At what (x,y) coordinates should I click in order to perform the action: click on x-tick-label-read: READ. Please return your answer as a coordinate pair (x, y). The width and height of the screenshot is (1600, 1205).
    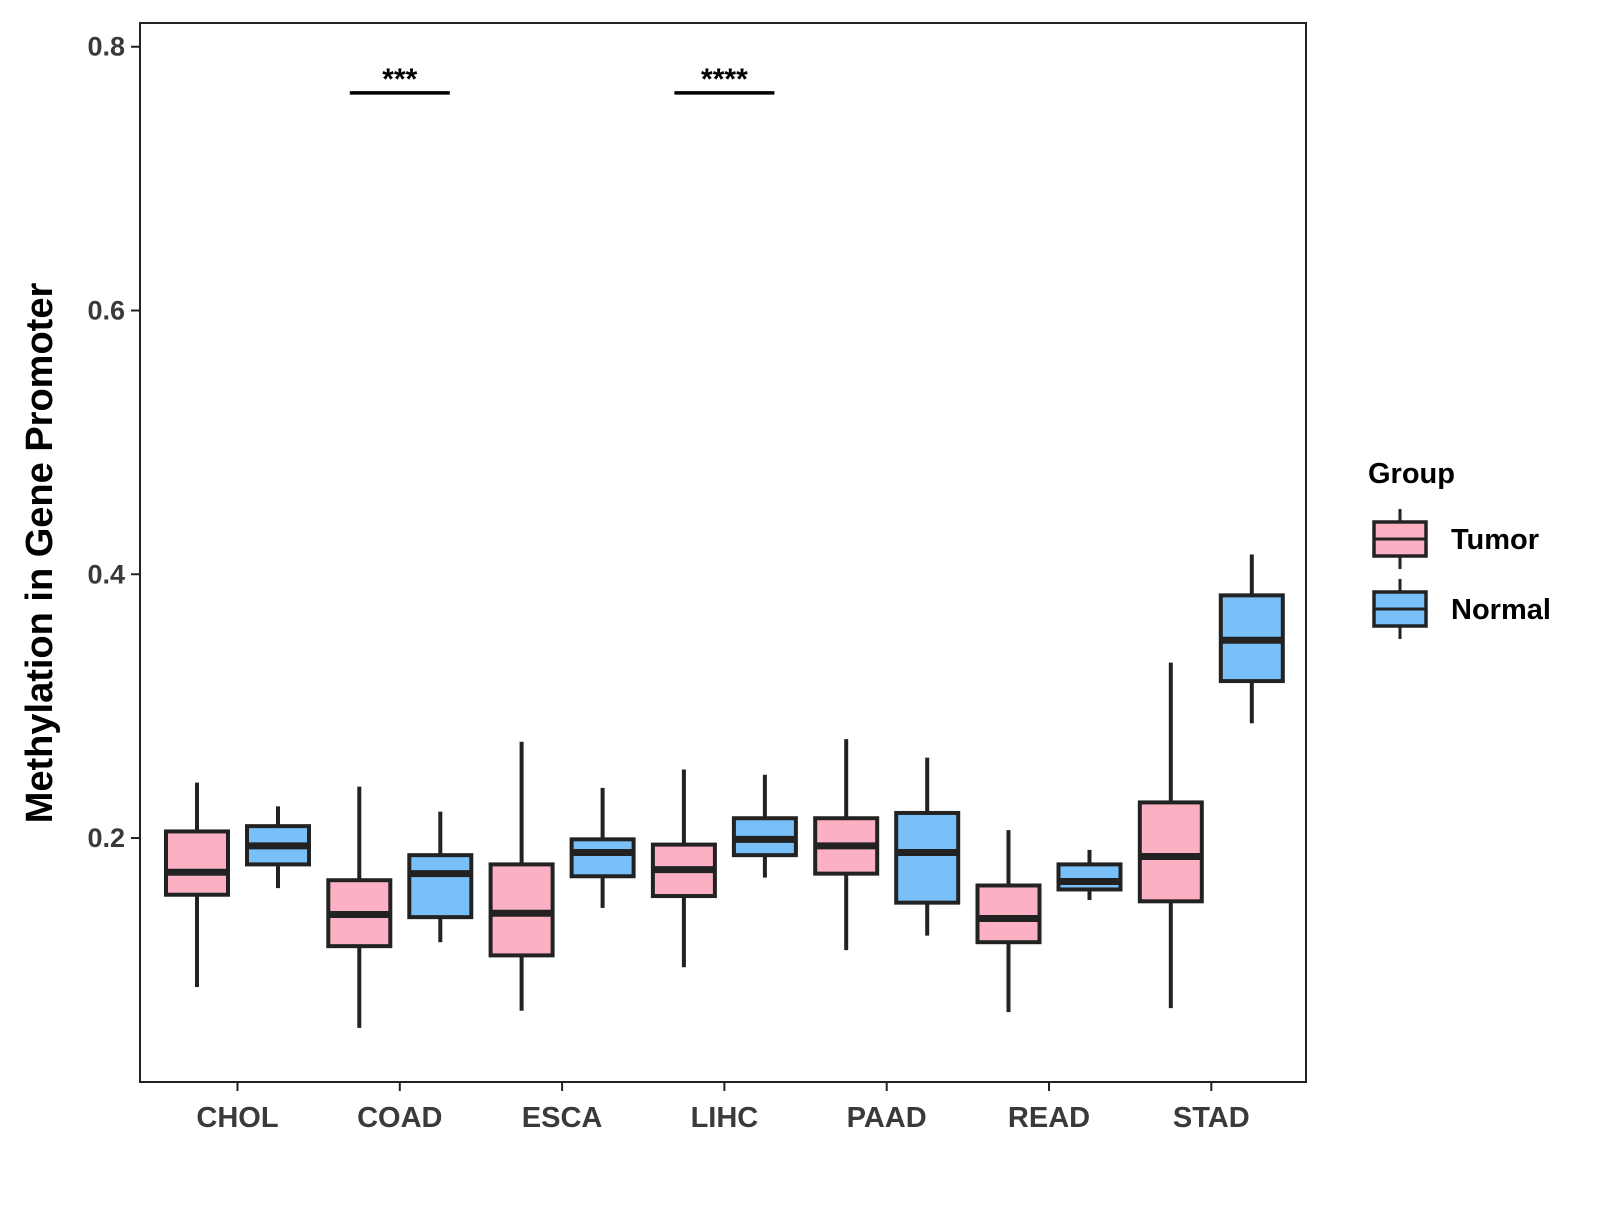
    Looking at the image, I should click on (1049, 1118).